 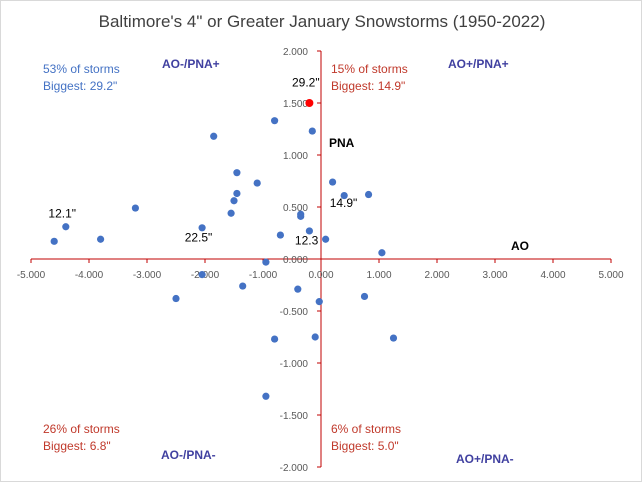 I want to click on quadrant-name: AO-/PNA+, so click(x=191, y=64).